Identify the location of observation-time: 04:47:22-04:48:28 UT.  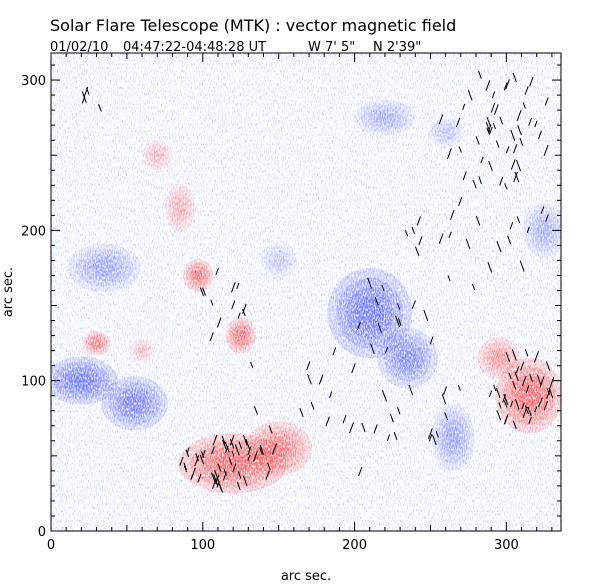
(194, 47).